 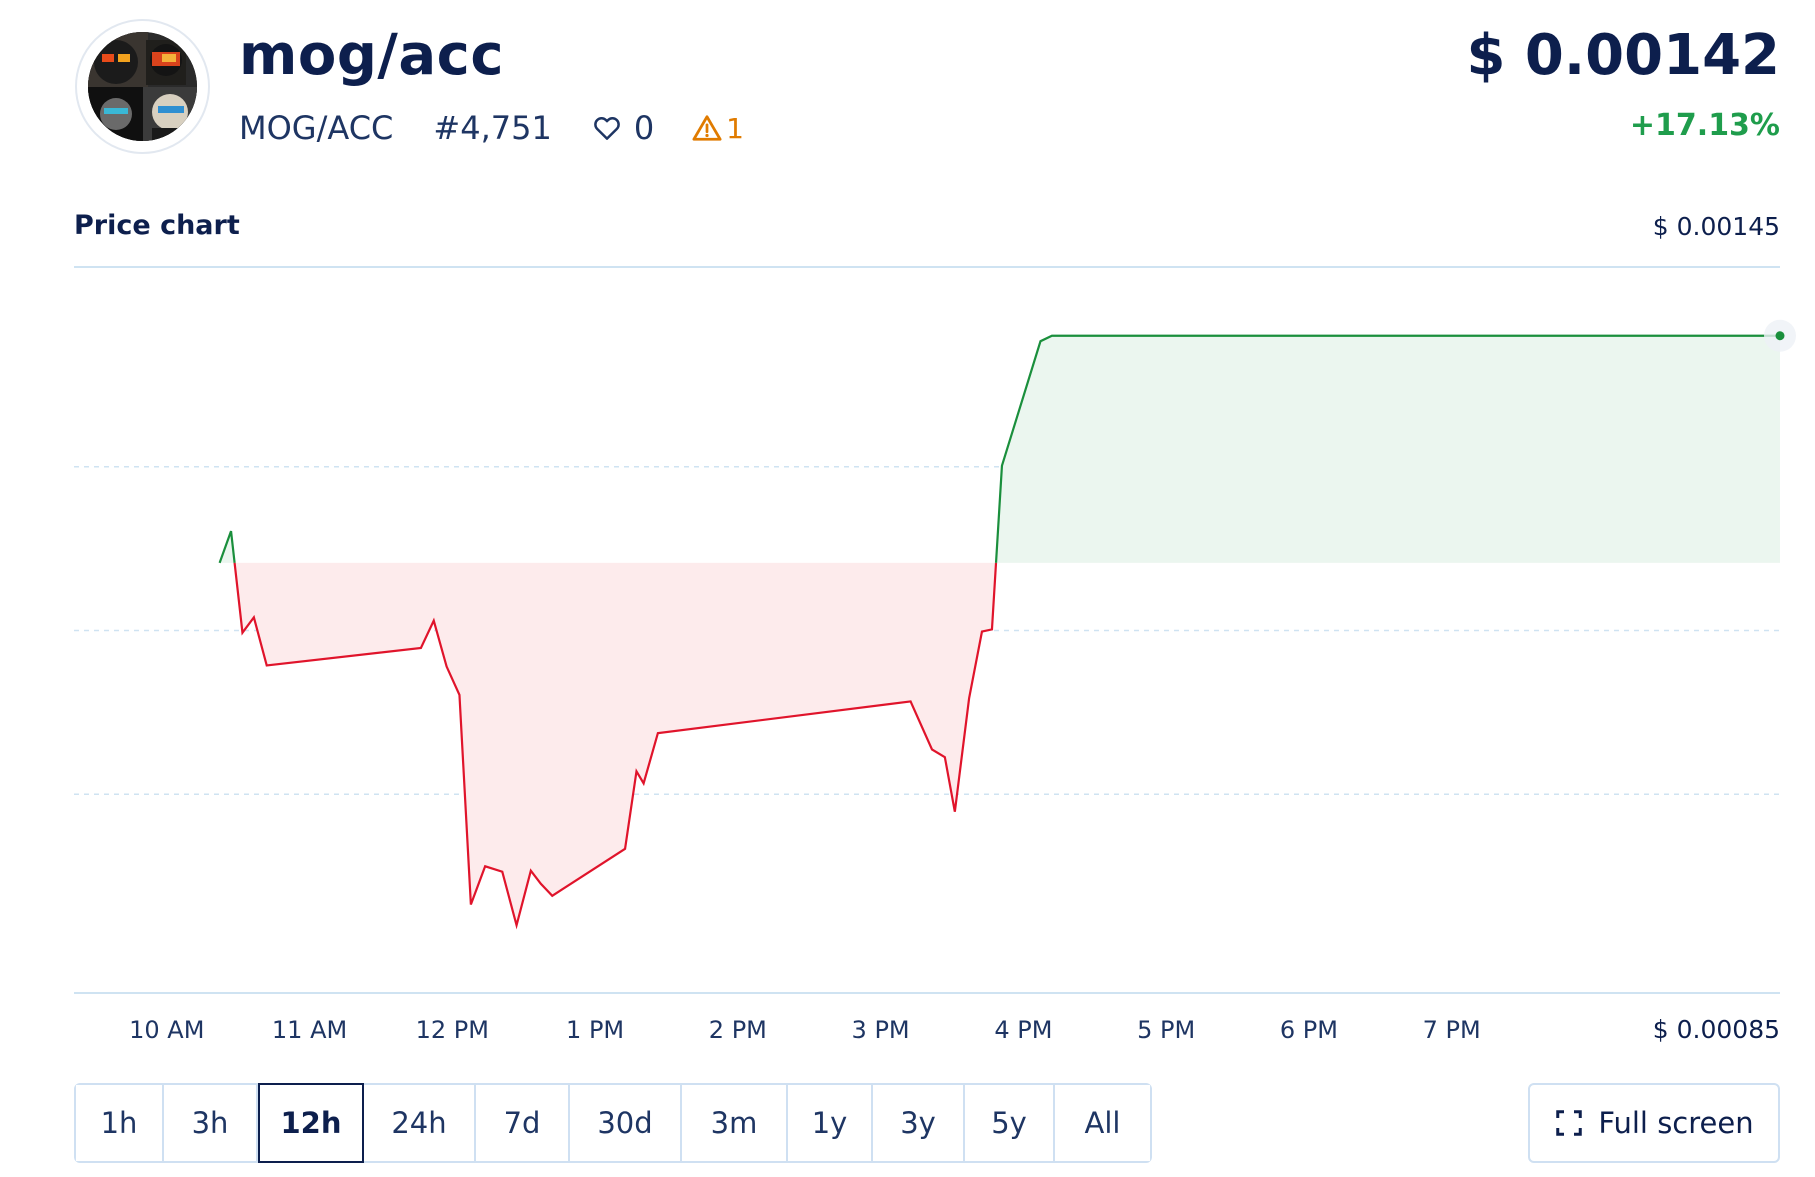 I want to click on area-fill-down, so click(x=615, y=744).